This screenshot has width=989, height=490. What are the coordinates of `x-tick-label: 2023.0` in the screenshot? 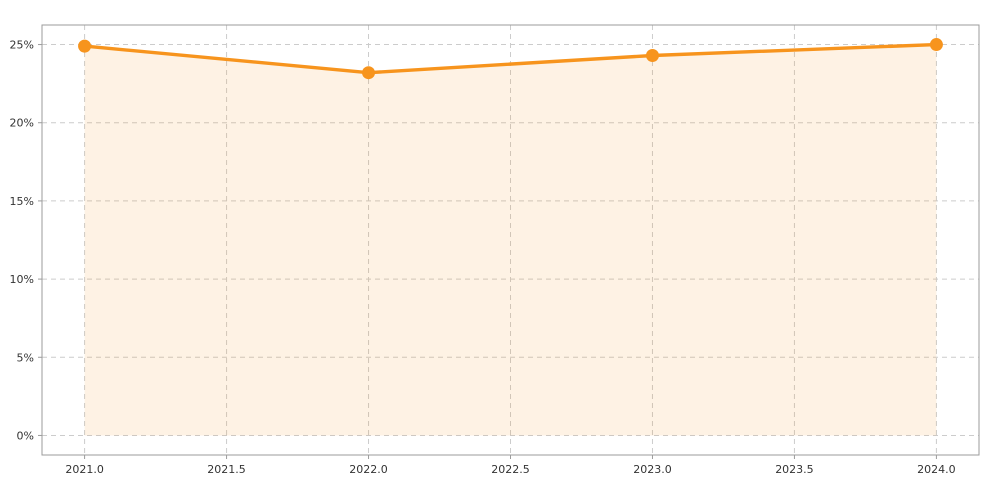 It's located at (652, 469).